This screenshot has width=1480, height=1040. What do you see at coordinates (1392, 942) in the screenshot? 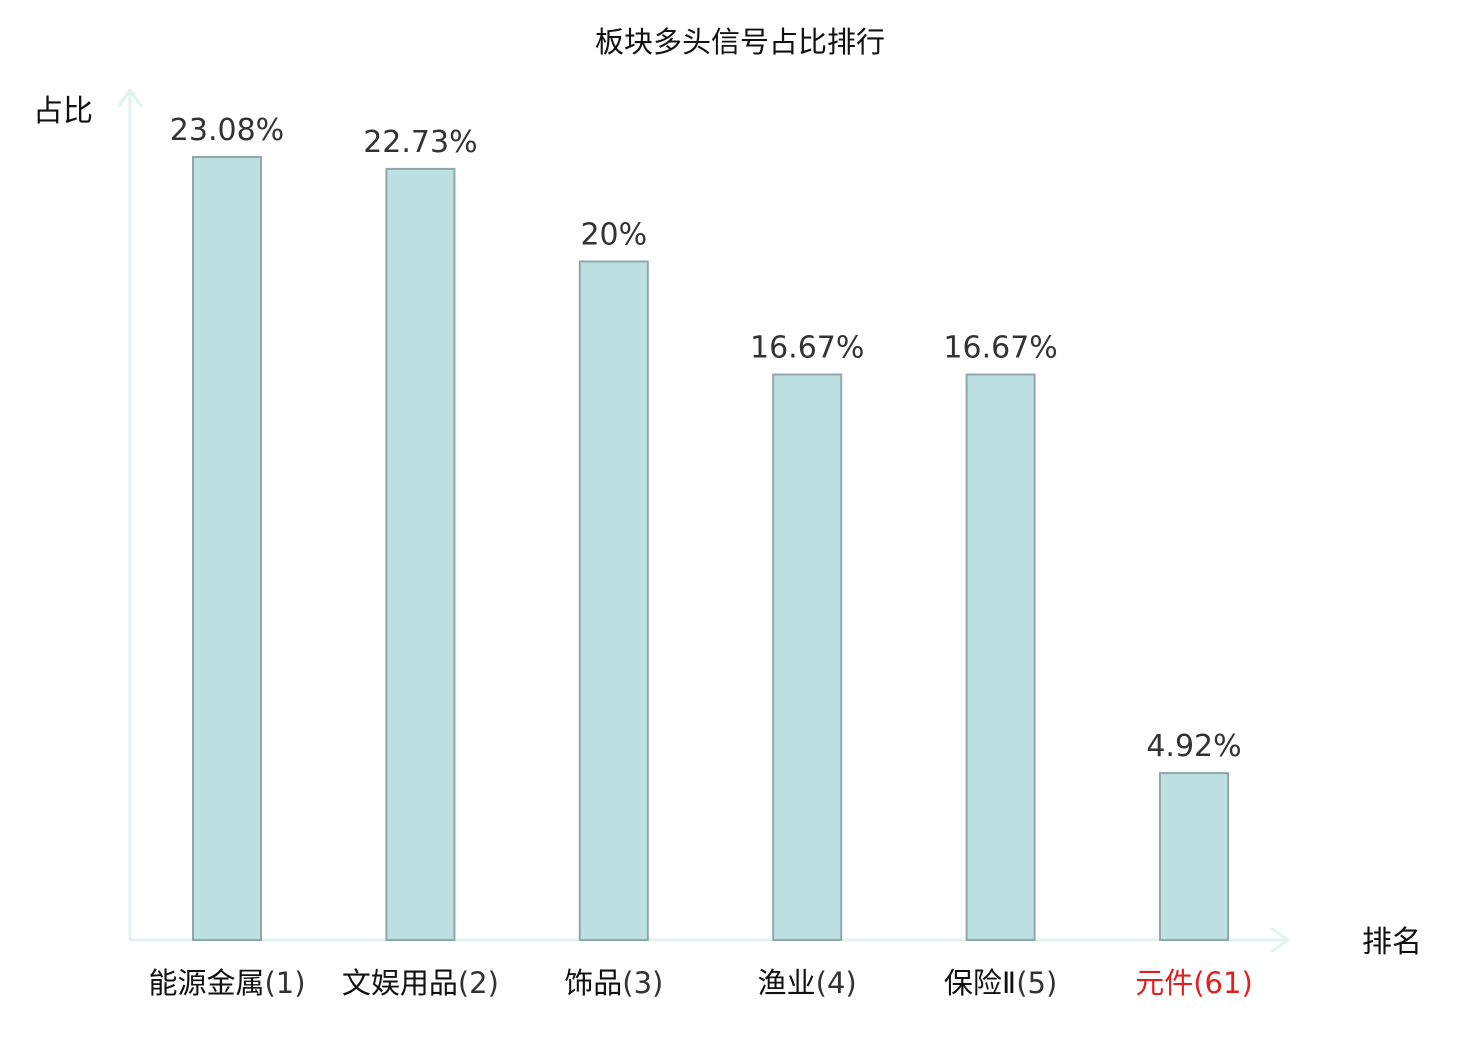
I see `x-axis-label: 排名` at bounding box center [1392, 942].